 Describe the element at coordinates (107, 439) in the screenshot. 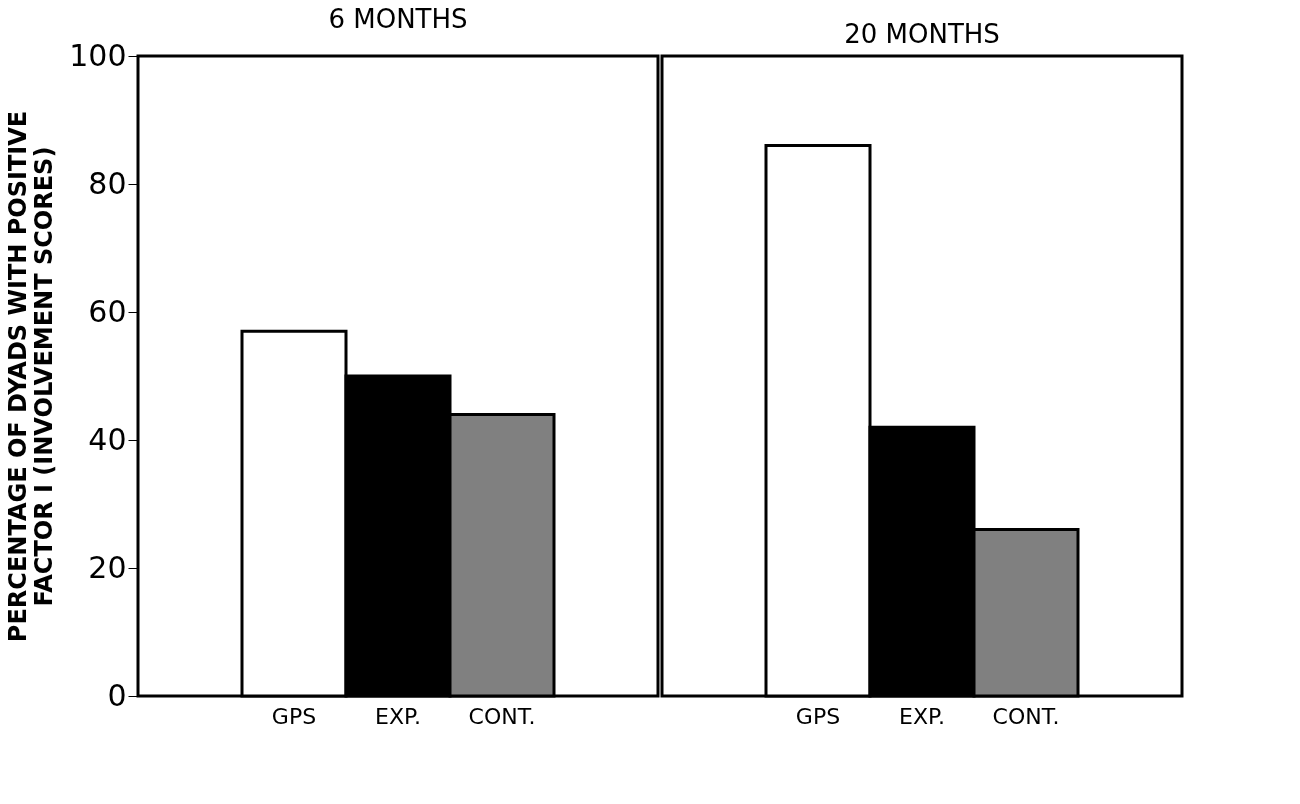

I see `y-tick-label: 40` at that location.